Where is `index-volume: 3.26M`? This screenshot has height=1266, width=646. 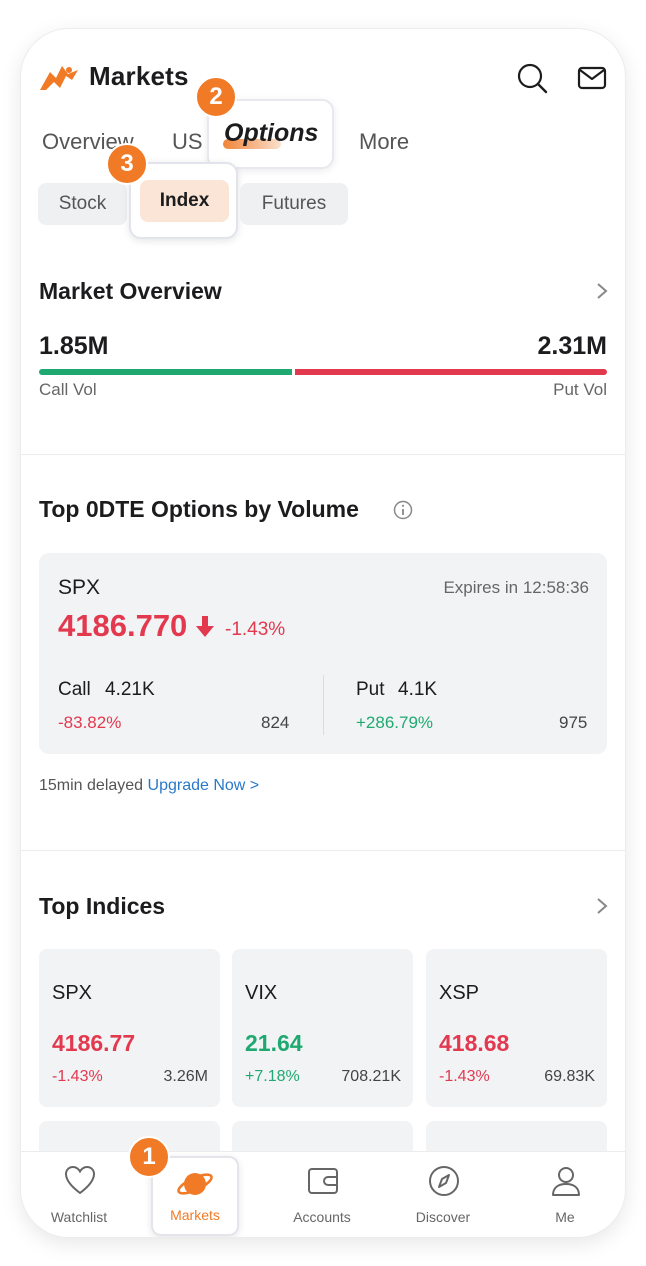 index-volume: 3.26M is located at coordinates (185, 1076).